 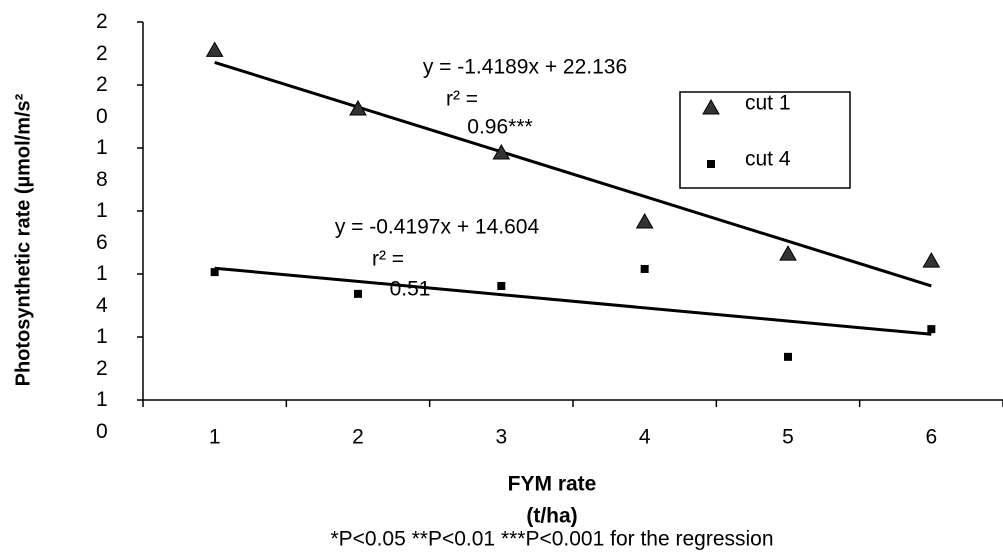 I want to click on x-axis-label: FYM rate, so click(x=552, y=484).